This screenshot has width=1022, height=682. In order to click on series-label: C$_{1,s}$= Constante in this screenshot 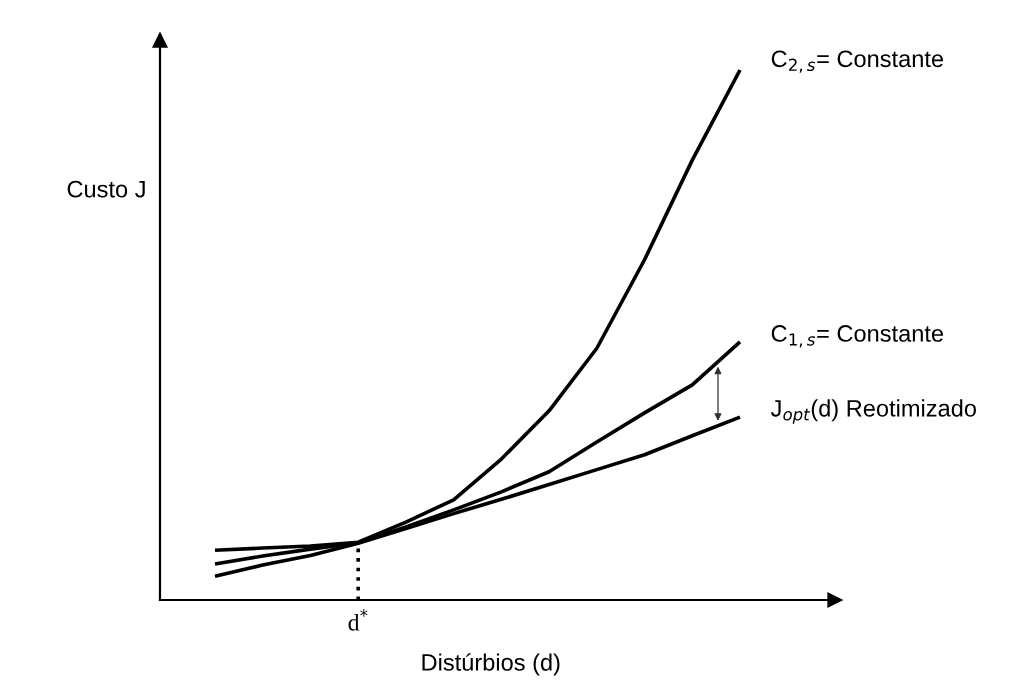, I will do `click(857, 336)`.